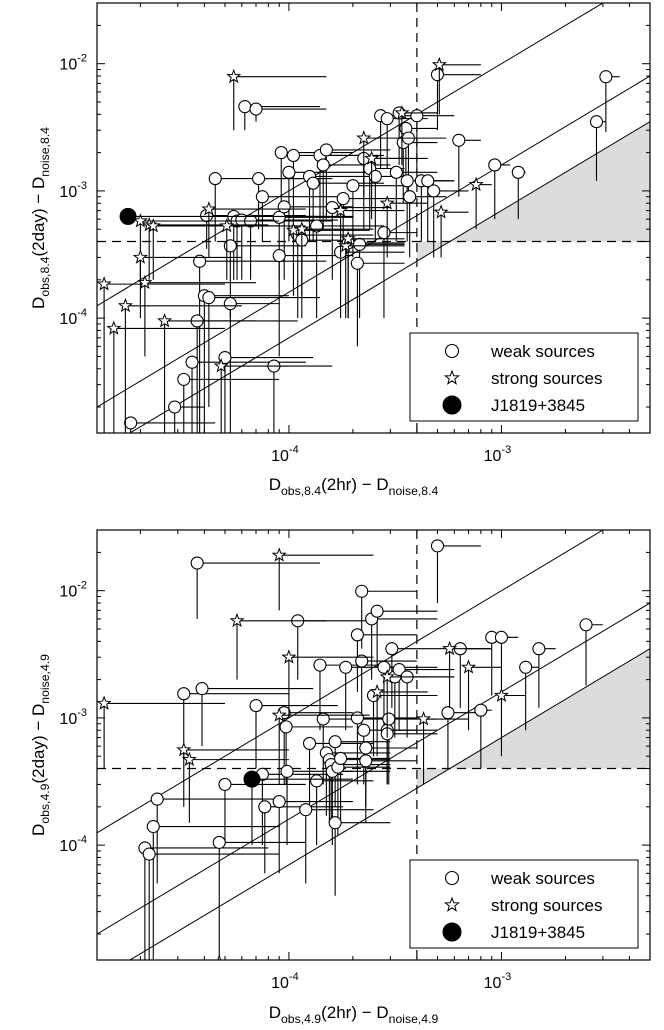 The width and height of the screenshot is (664, 1030). What do you see at coordinates (542, 878) in the screenshot?
I see `legend-label: weak sources` at bounding box center [542, 878].